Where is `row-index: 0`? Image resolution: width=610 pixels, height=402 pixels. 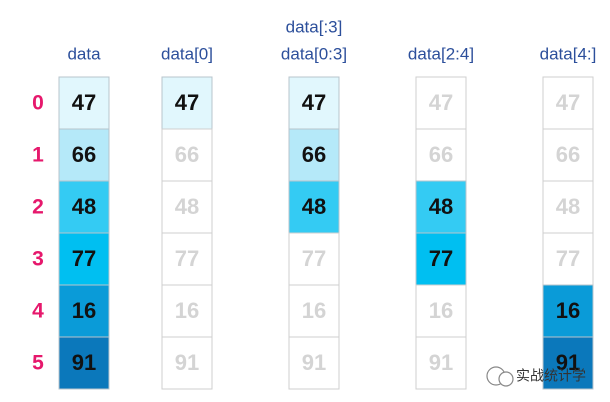
row-index: 0 is located at coordinates (38, 103).